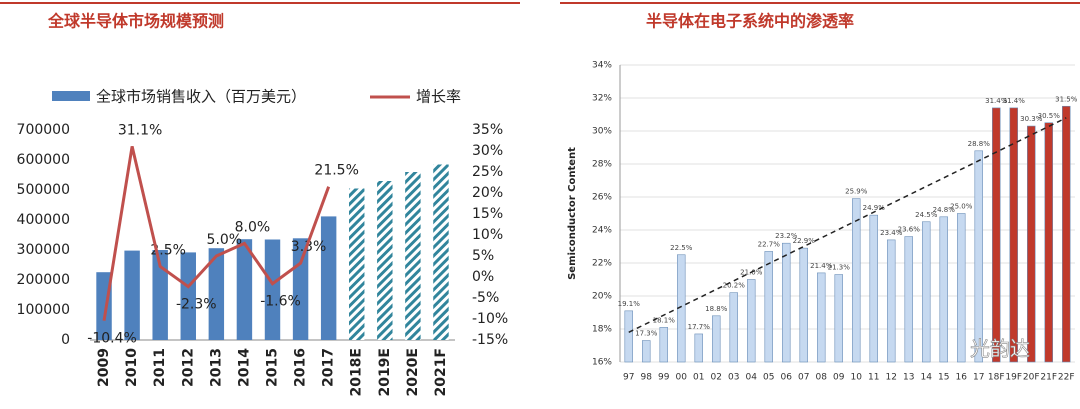 Image resolution: width=1080 pixels, height=409 pixels. Describe the element at coordinates (857, 378) in the screenshot. I see `x-tick-label: 10` at that location.